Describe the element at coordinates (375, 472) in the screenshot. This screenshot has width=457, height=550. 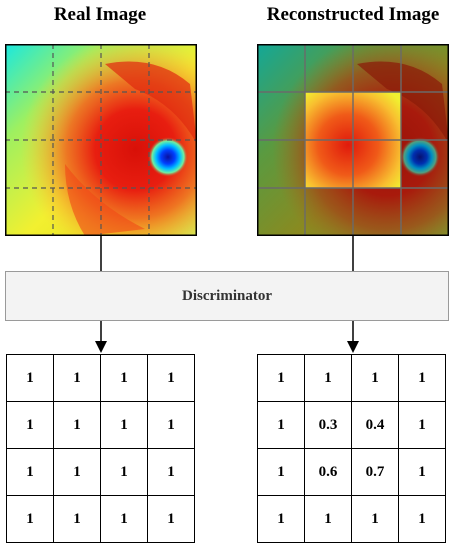
I see `grid-cell: 0.7` at that location.